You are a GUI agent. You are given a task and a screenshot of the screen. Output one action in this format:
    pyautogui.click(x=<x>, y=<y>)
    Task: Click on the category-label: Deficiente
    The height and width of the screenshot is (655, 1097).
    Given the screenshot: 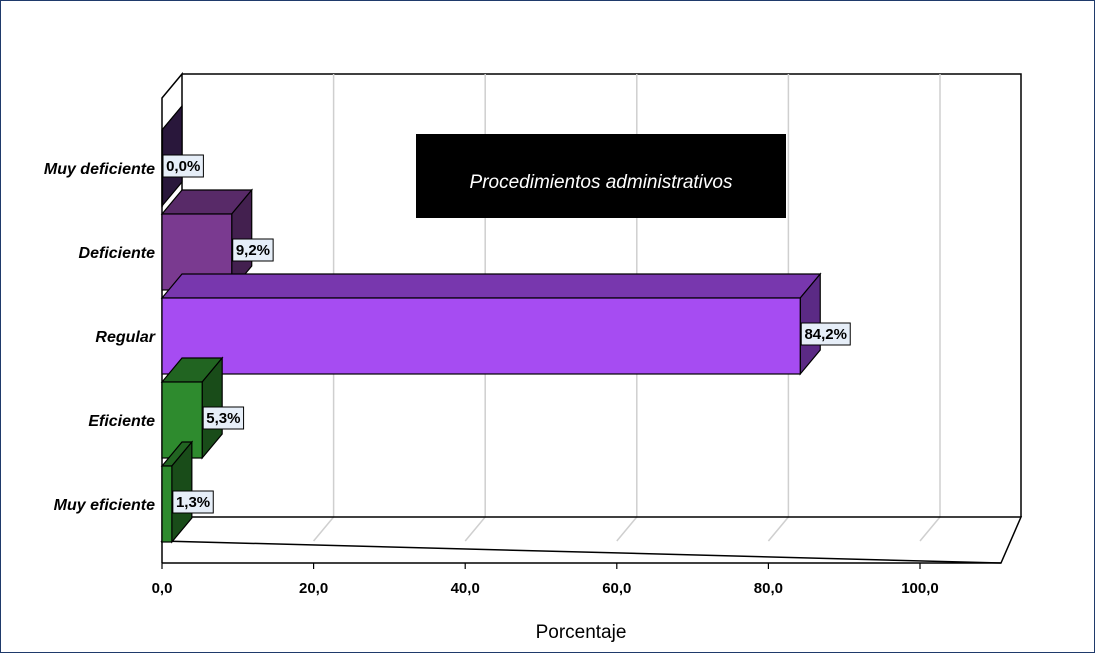 What is the action you would take?
    pyautogui.click(x=117, y=253)
    